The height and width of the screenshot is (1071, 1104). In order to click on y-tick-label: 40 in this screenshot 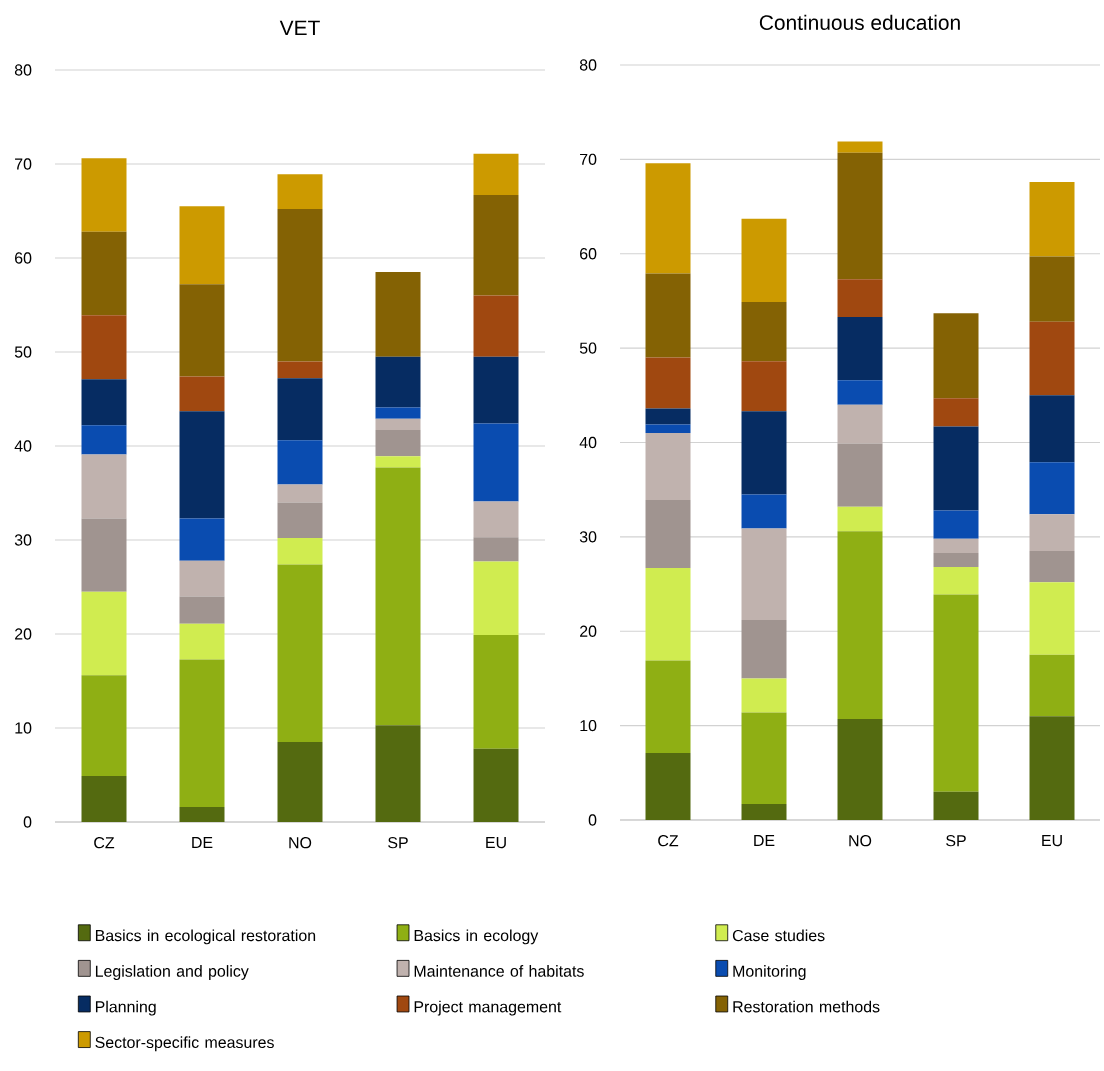, I will do `click(588, 442)`.